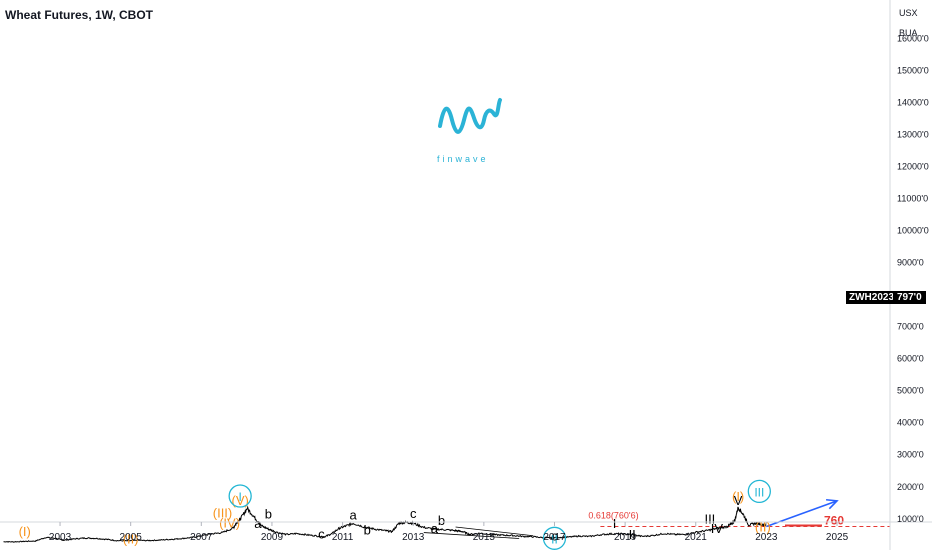 Image resolution: width=932 pixels, height=550 pixels. I want to click on x-tick-label: 2003, so click(60, 537).